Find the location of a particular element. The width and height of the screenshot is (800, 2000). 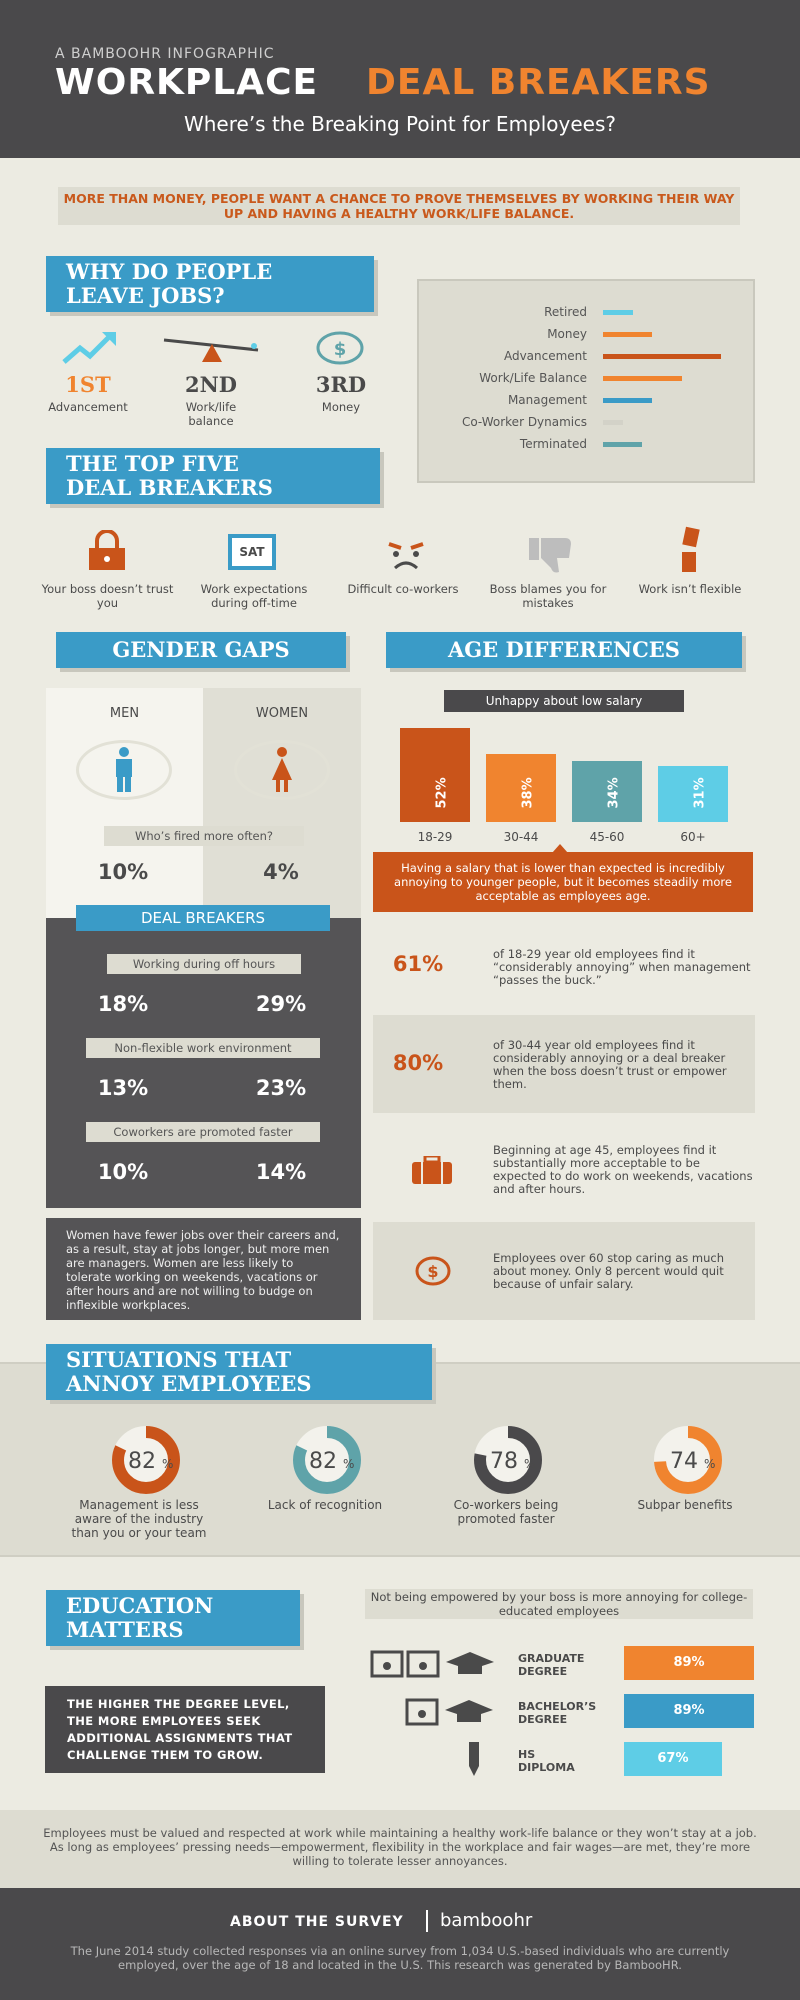

situations-title: SITUATIONS THAT ANNOY EMPLOYEES is located at coordinates (239, 1372).